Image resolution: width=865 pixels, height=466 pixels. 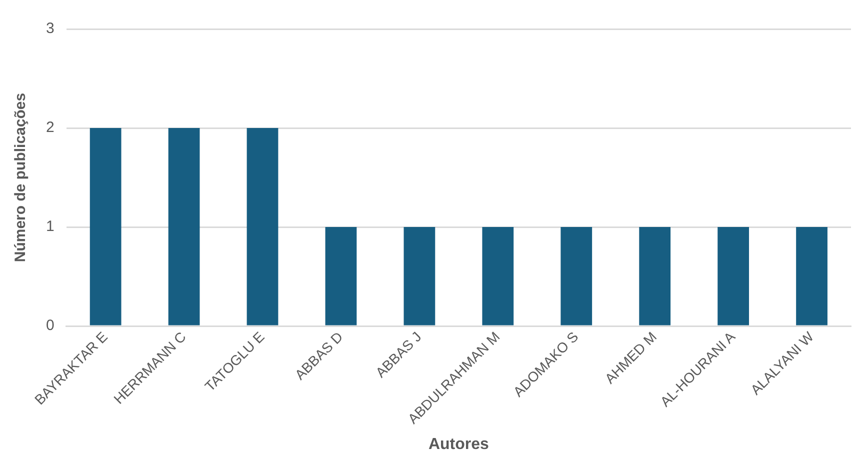 What do you see at coordinates (50, 227) in the screenshot?
I see `y-tick-label: 1` at bounding box center [50, 227].